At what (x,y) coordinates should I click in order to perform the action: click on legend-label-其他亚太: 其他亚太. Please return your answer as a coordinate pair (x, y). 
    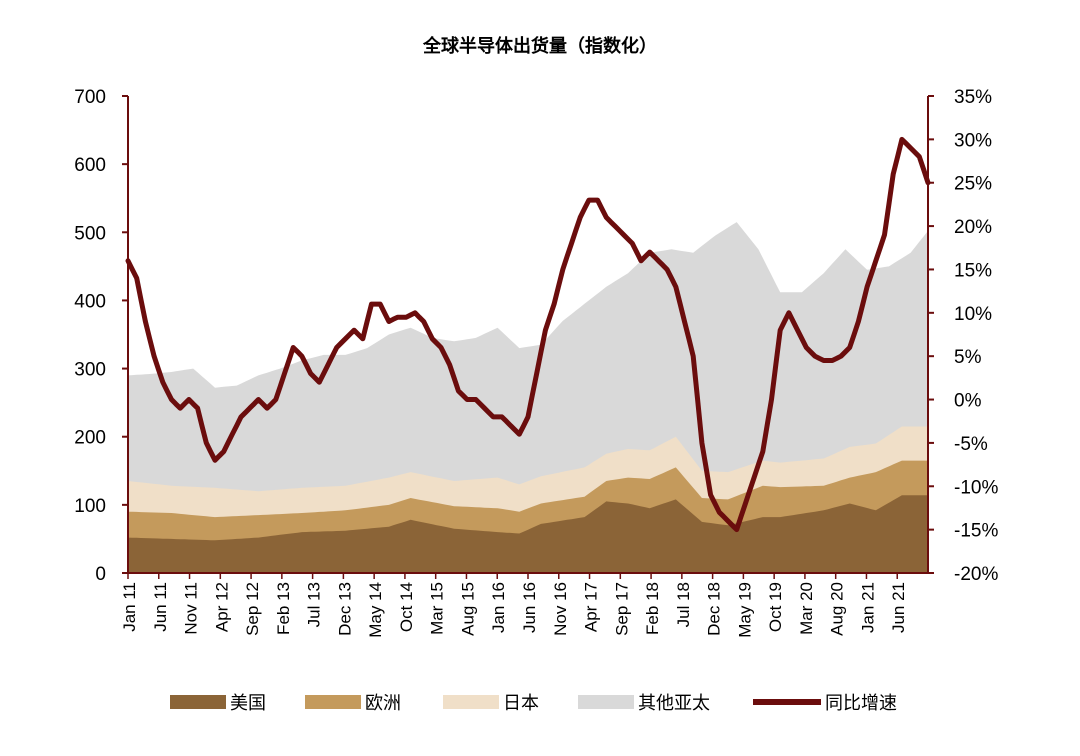
    Looking at the image, I should click on (674, 703).